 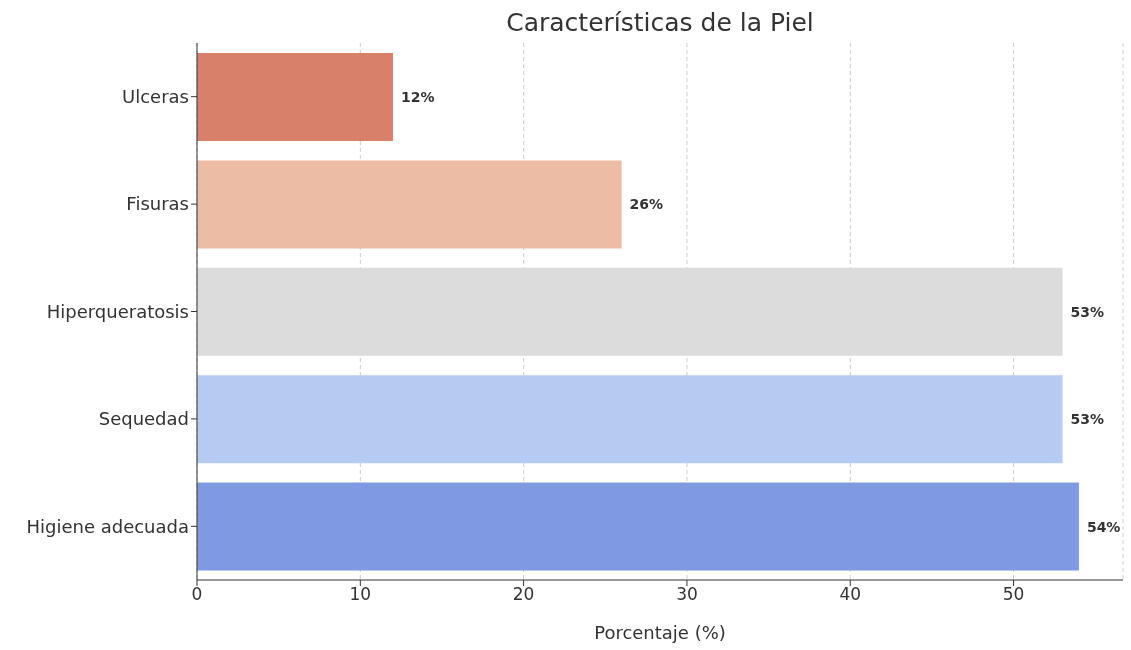 I want to click on y-tick-label: Fisuras, so click(x=157, y=204).